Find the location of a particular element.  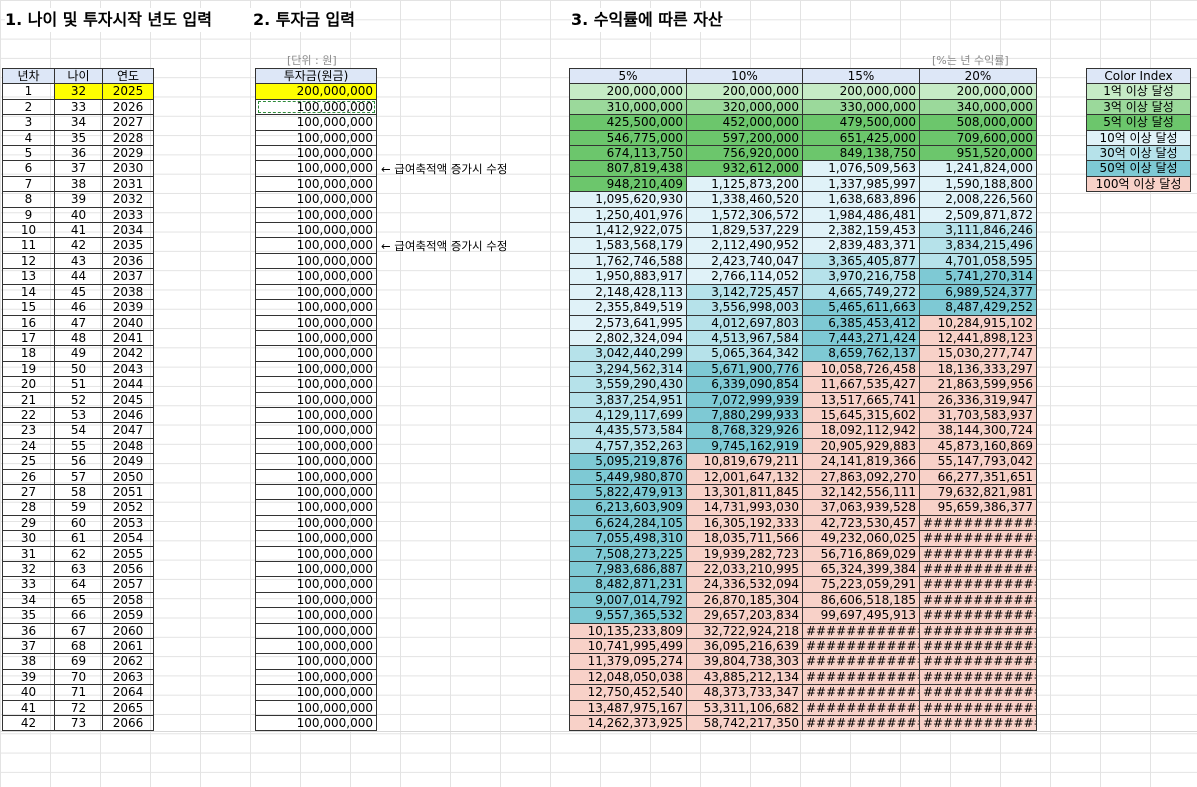

asset-value-cell: 5,465,611,663 is located at coordinates (861, 307).